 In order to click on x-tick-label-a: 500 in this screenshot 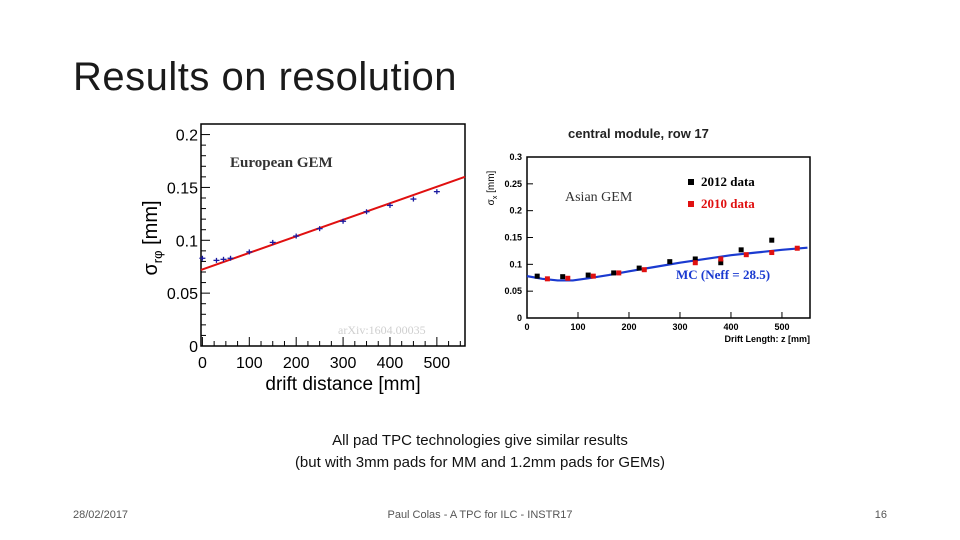, I will do `click(437, 363)`.